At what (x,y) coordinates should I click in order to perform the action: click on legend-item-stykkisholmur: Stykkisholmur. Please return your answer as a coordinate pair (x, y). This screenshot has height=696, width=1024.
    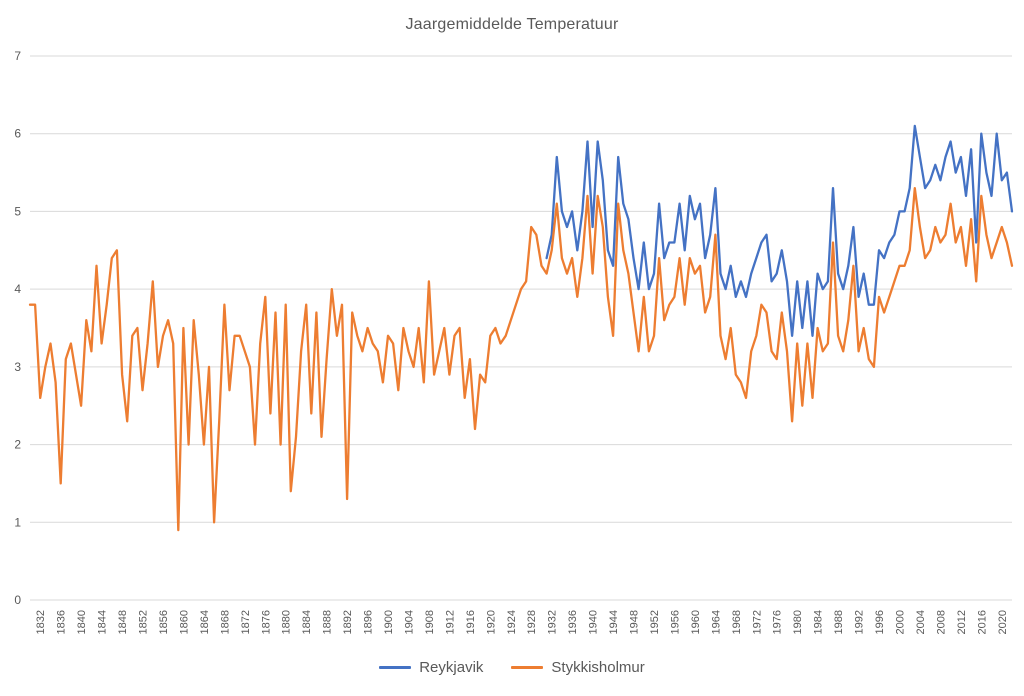
    Looking at the image, I should click on (578, 667).